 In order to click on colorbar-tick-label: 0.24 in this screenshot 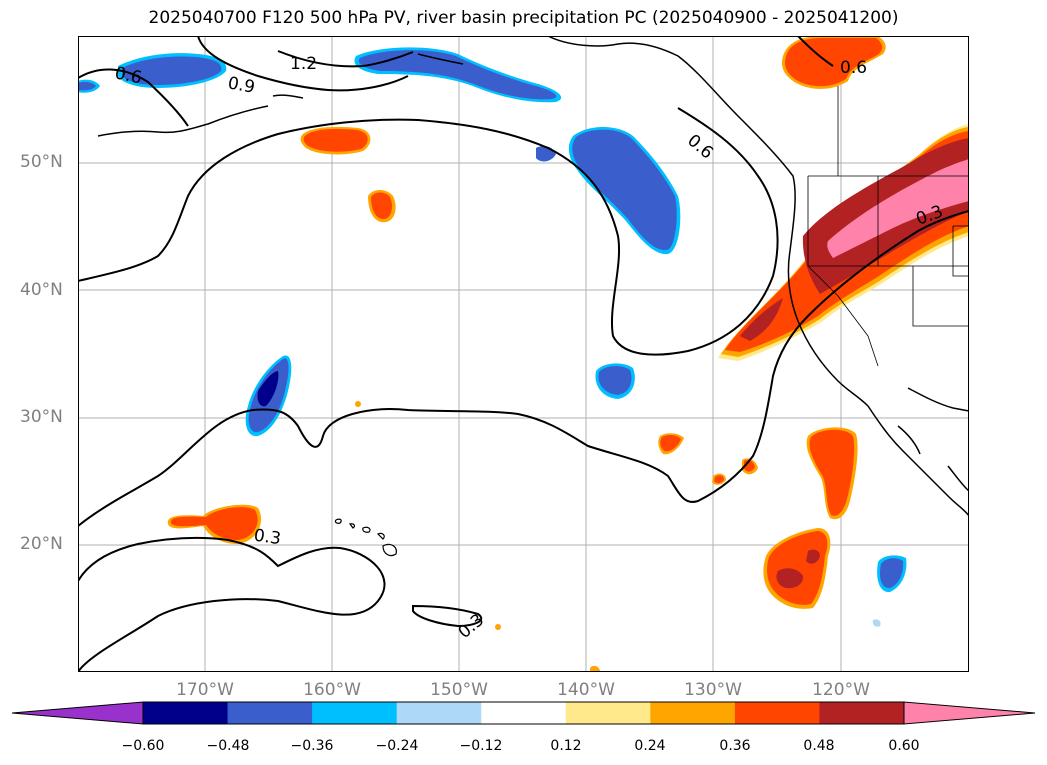, I will do `click(650, 746)`.